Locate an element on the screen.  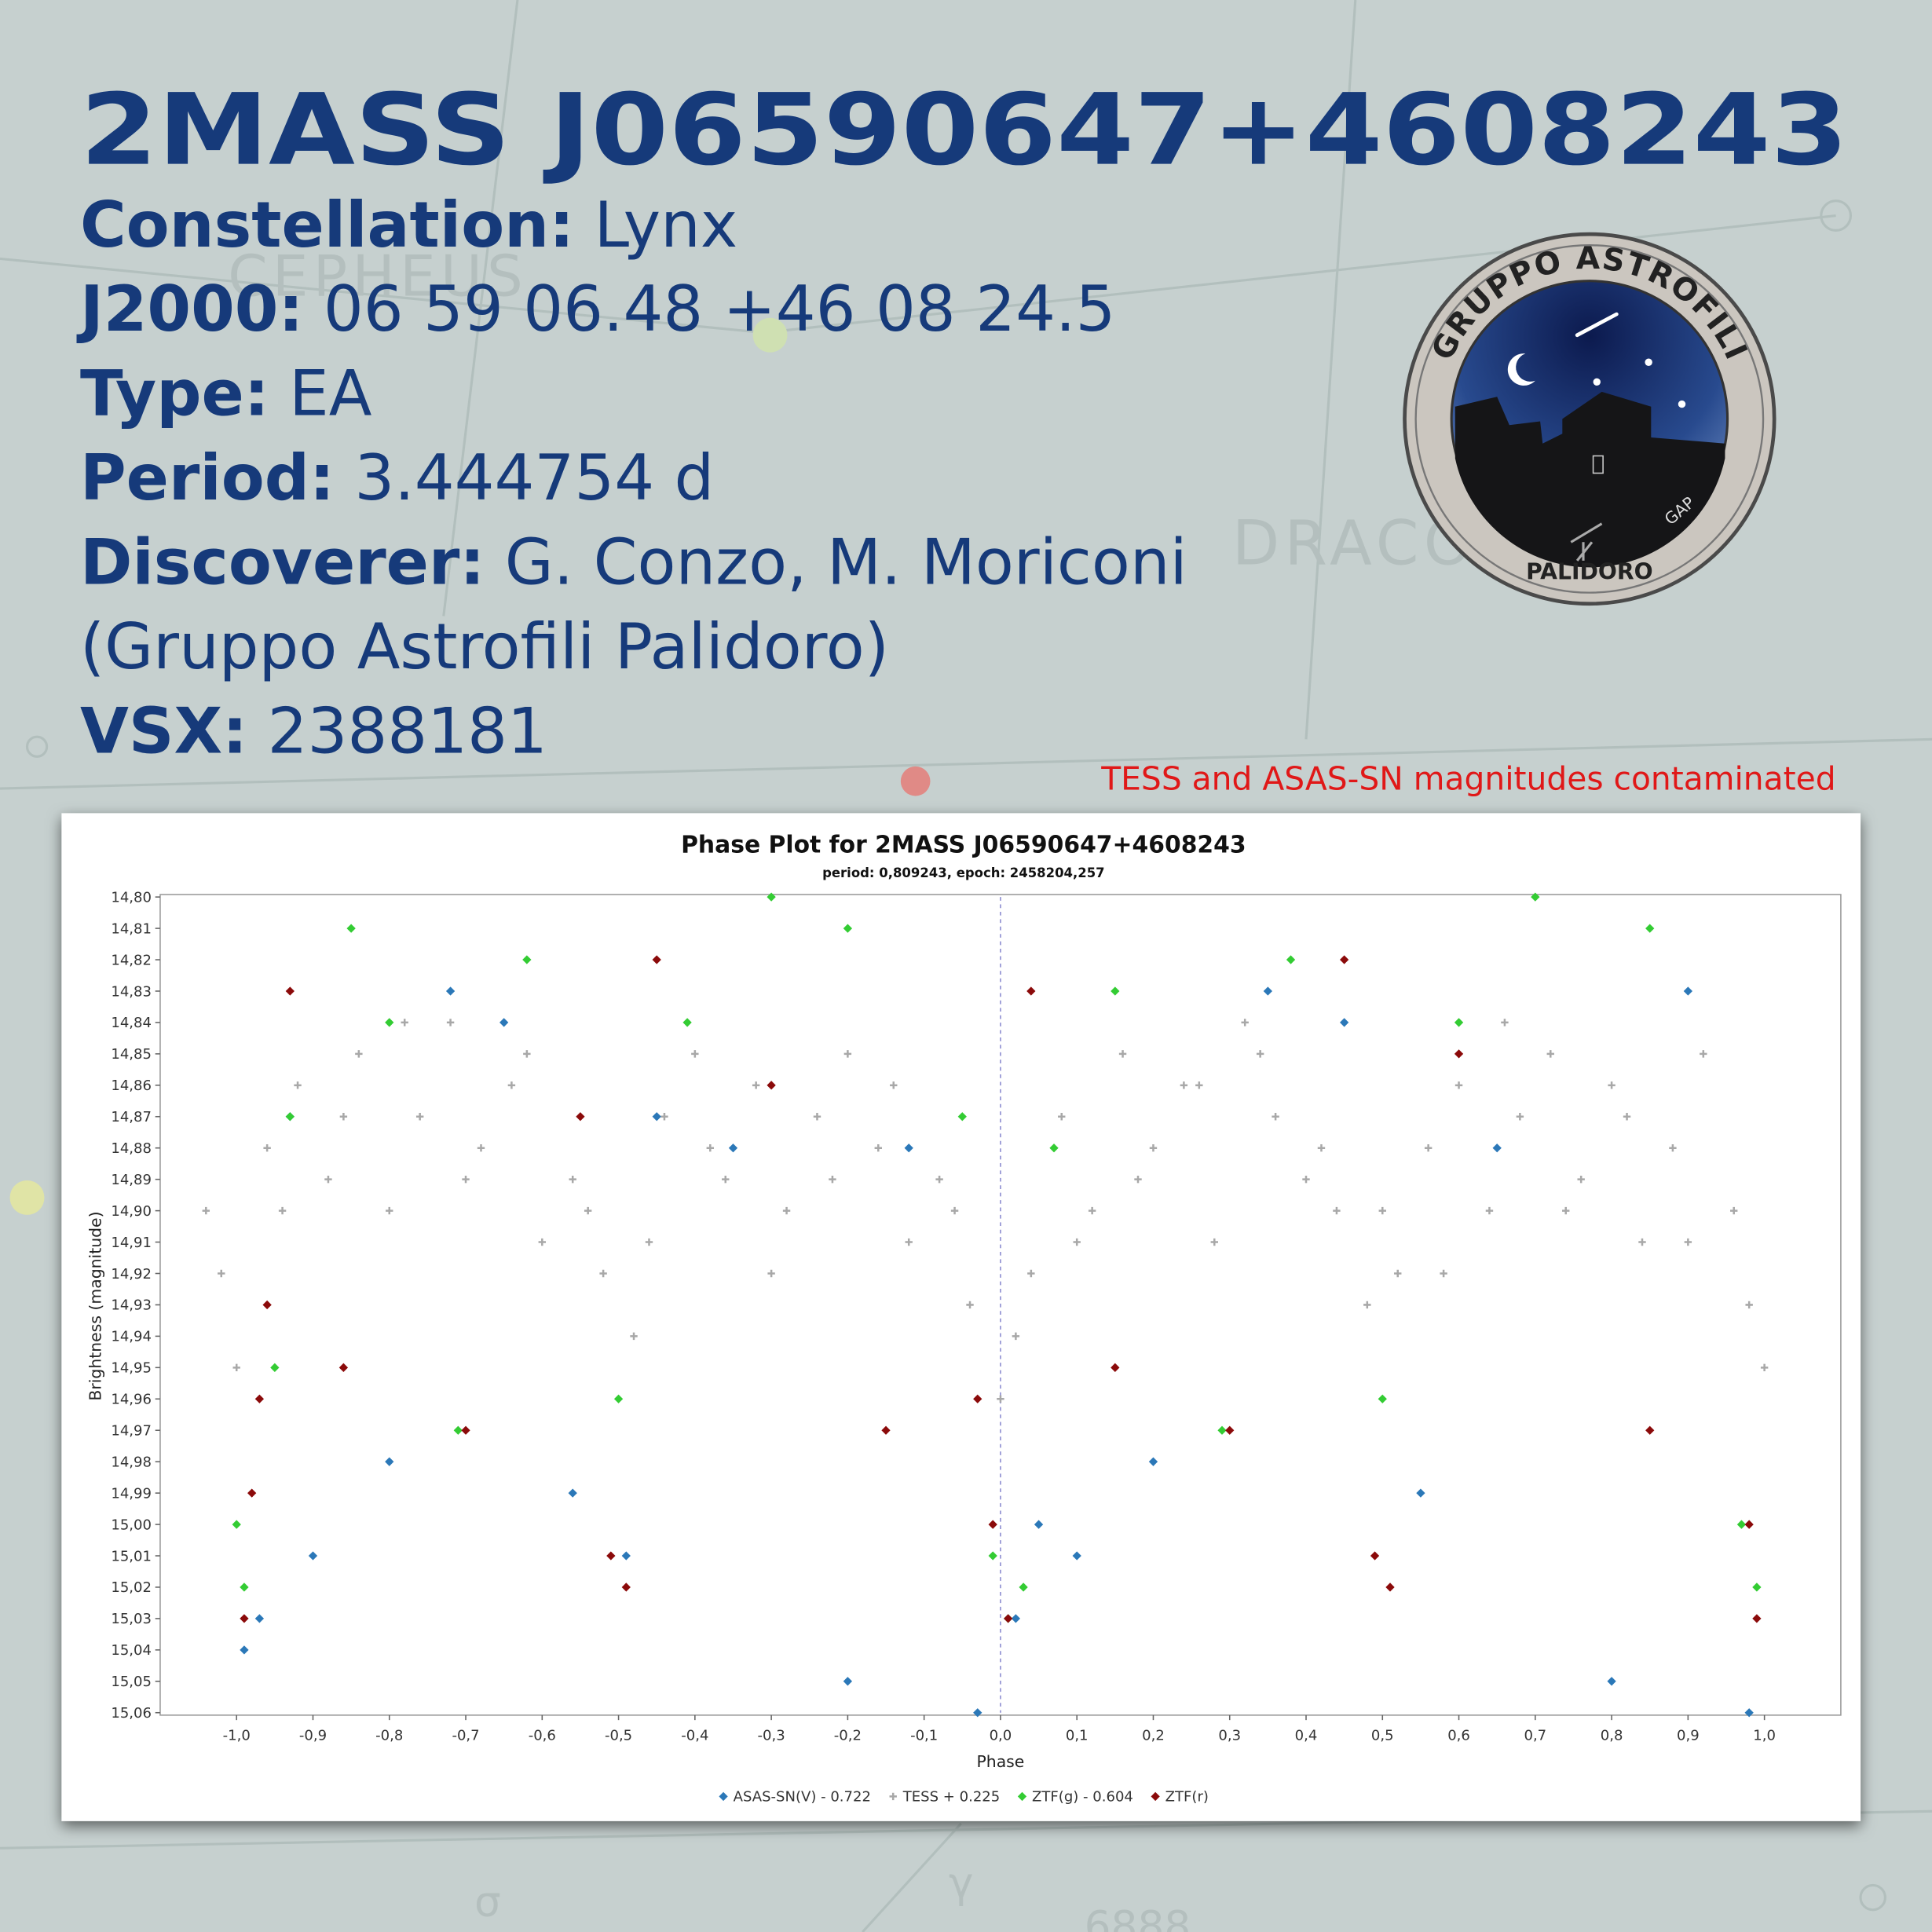
y-tick-label: 14,92 is located at coordinates (132, 1274).